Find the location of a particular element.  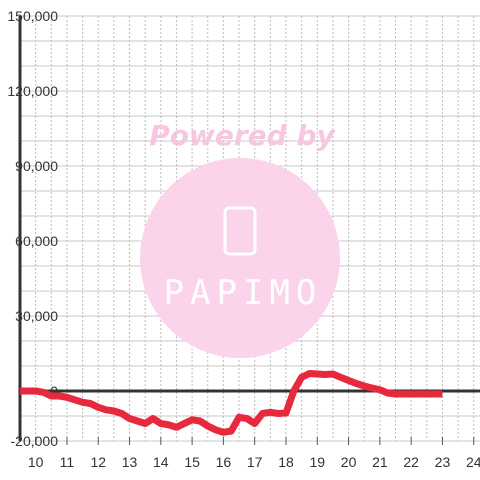

x-tick-label: 18 is located at coordinates (286, 462).